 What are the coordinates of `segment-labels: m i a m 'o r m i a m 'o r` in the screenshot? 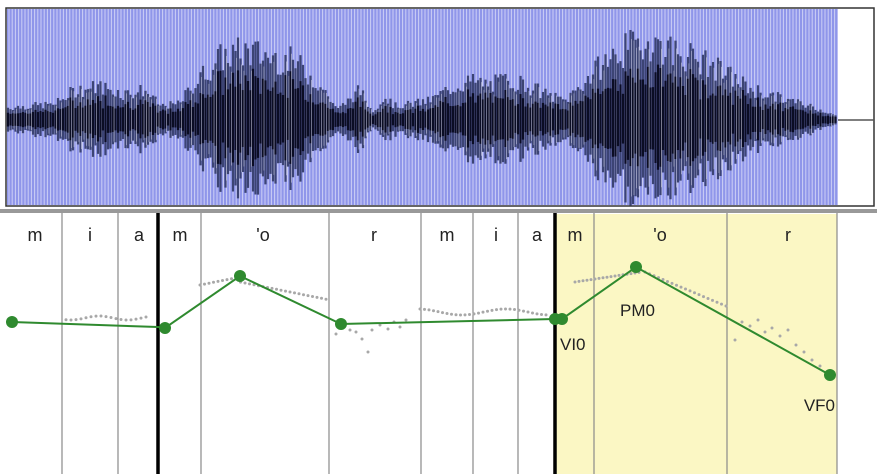 It's located at (410, 235).